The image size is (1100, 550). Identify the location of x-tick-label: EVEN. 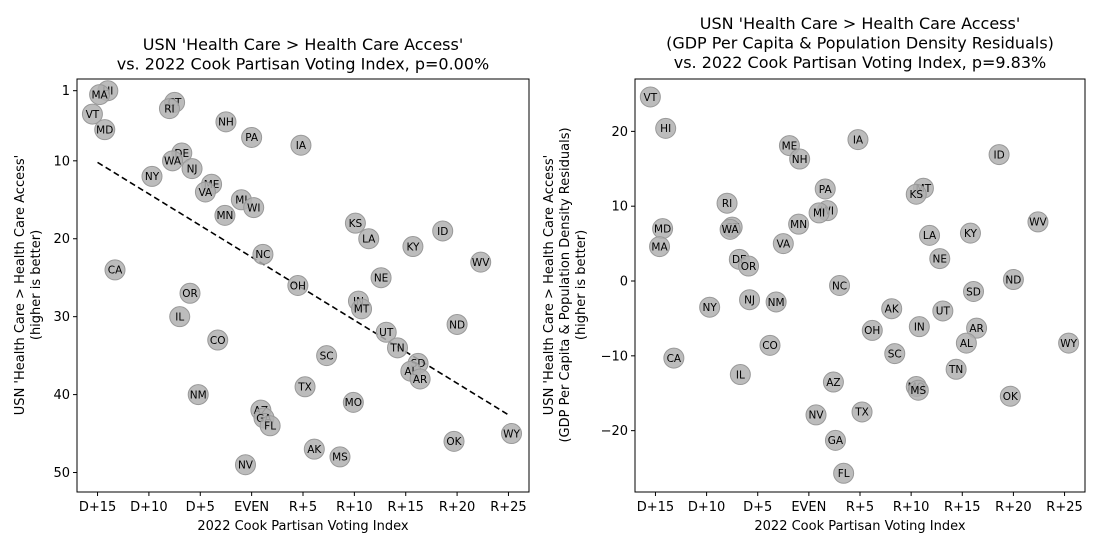
(808, 507).